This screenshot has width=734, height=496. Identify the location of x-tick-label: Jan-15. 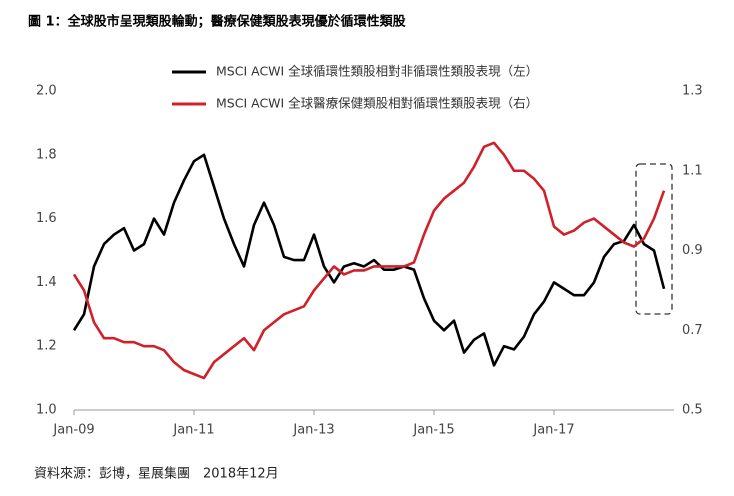
(433, 430).